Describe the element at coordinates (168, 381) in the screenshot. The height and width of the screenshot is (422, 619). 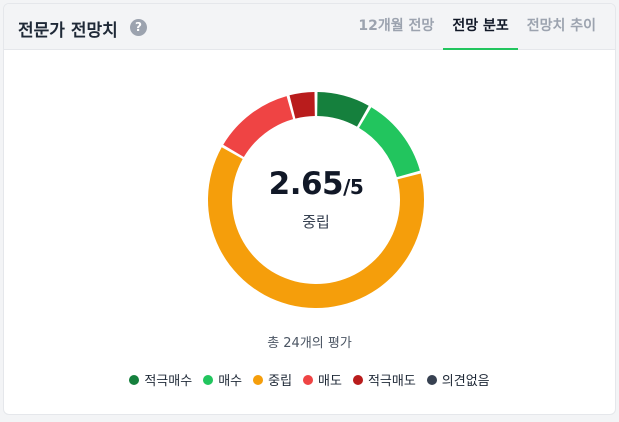
I see `legend-label: 적극매수` at that location.